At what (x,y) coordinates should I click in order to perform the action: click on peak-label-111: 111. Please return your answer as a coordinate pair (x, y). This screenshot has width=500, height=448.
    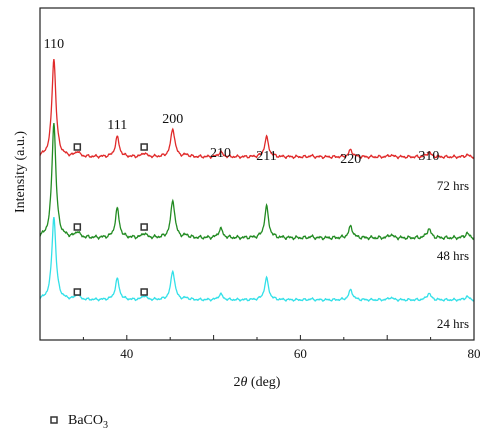
    Looking at the image, I should click on (117, 125).